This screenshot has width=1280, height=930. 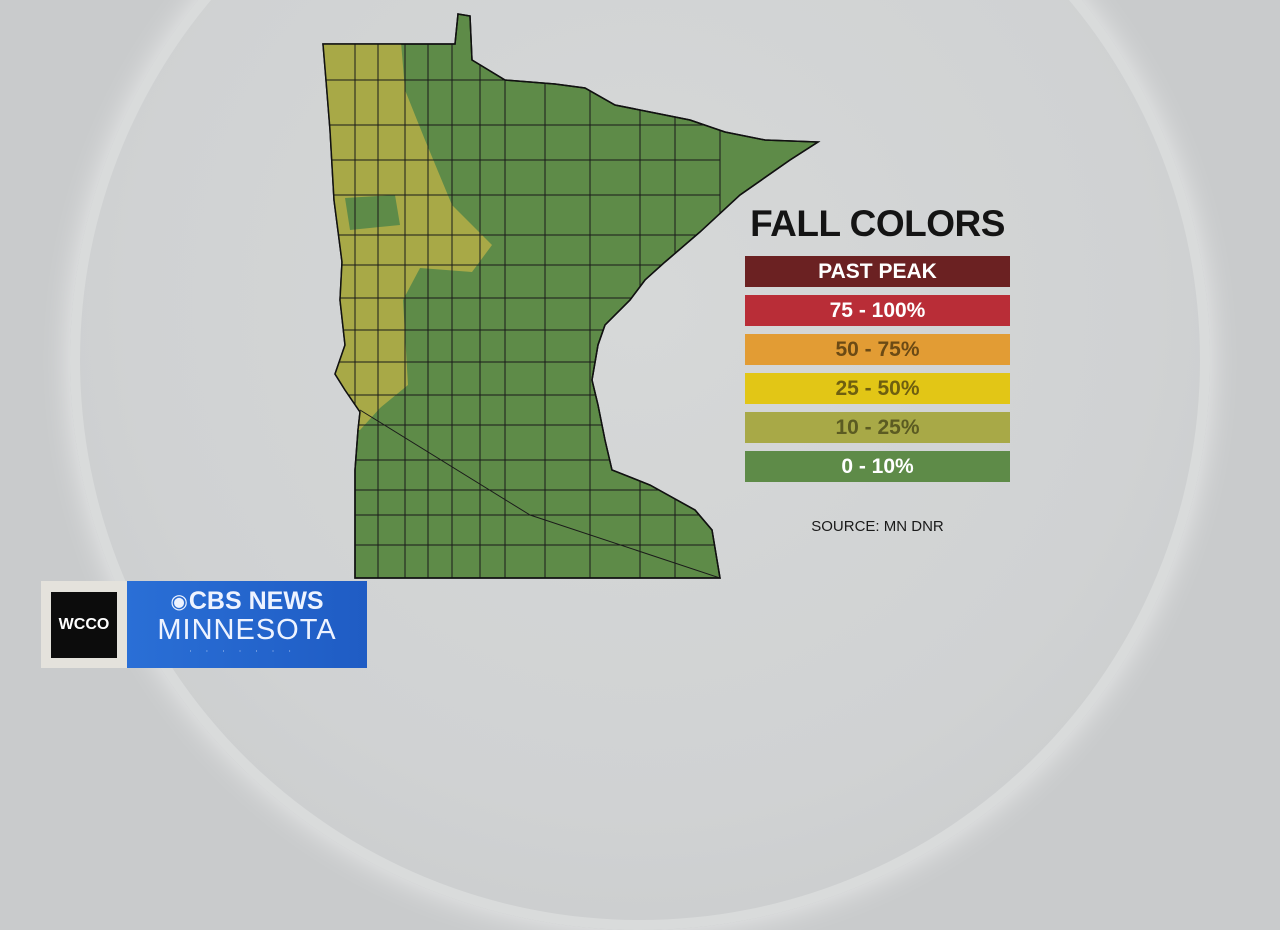 I want to click on legend-item: 50 - 75%, so click(x=877, y=349).